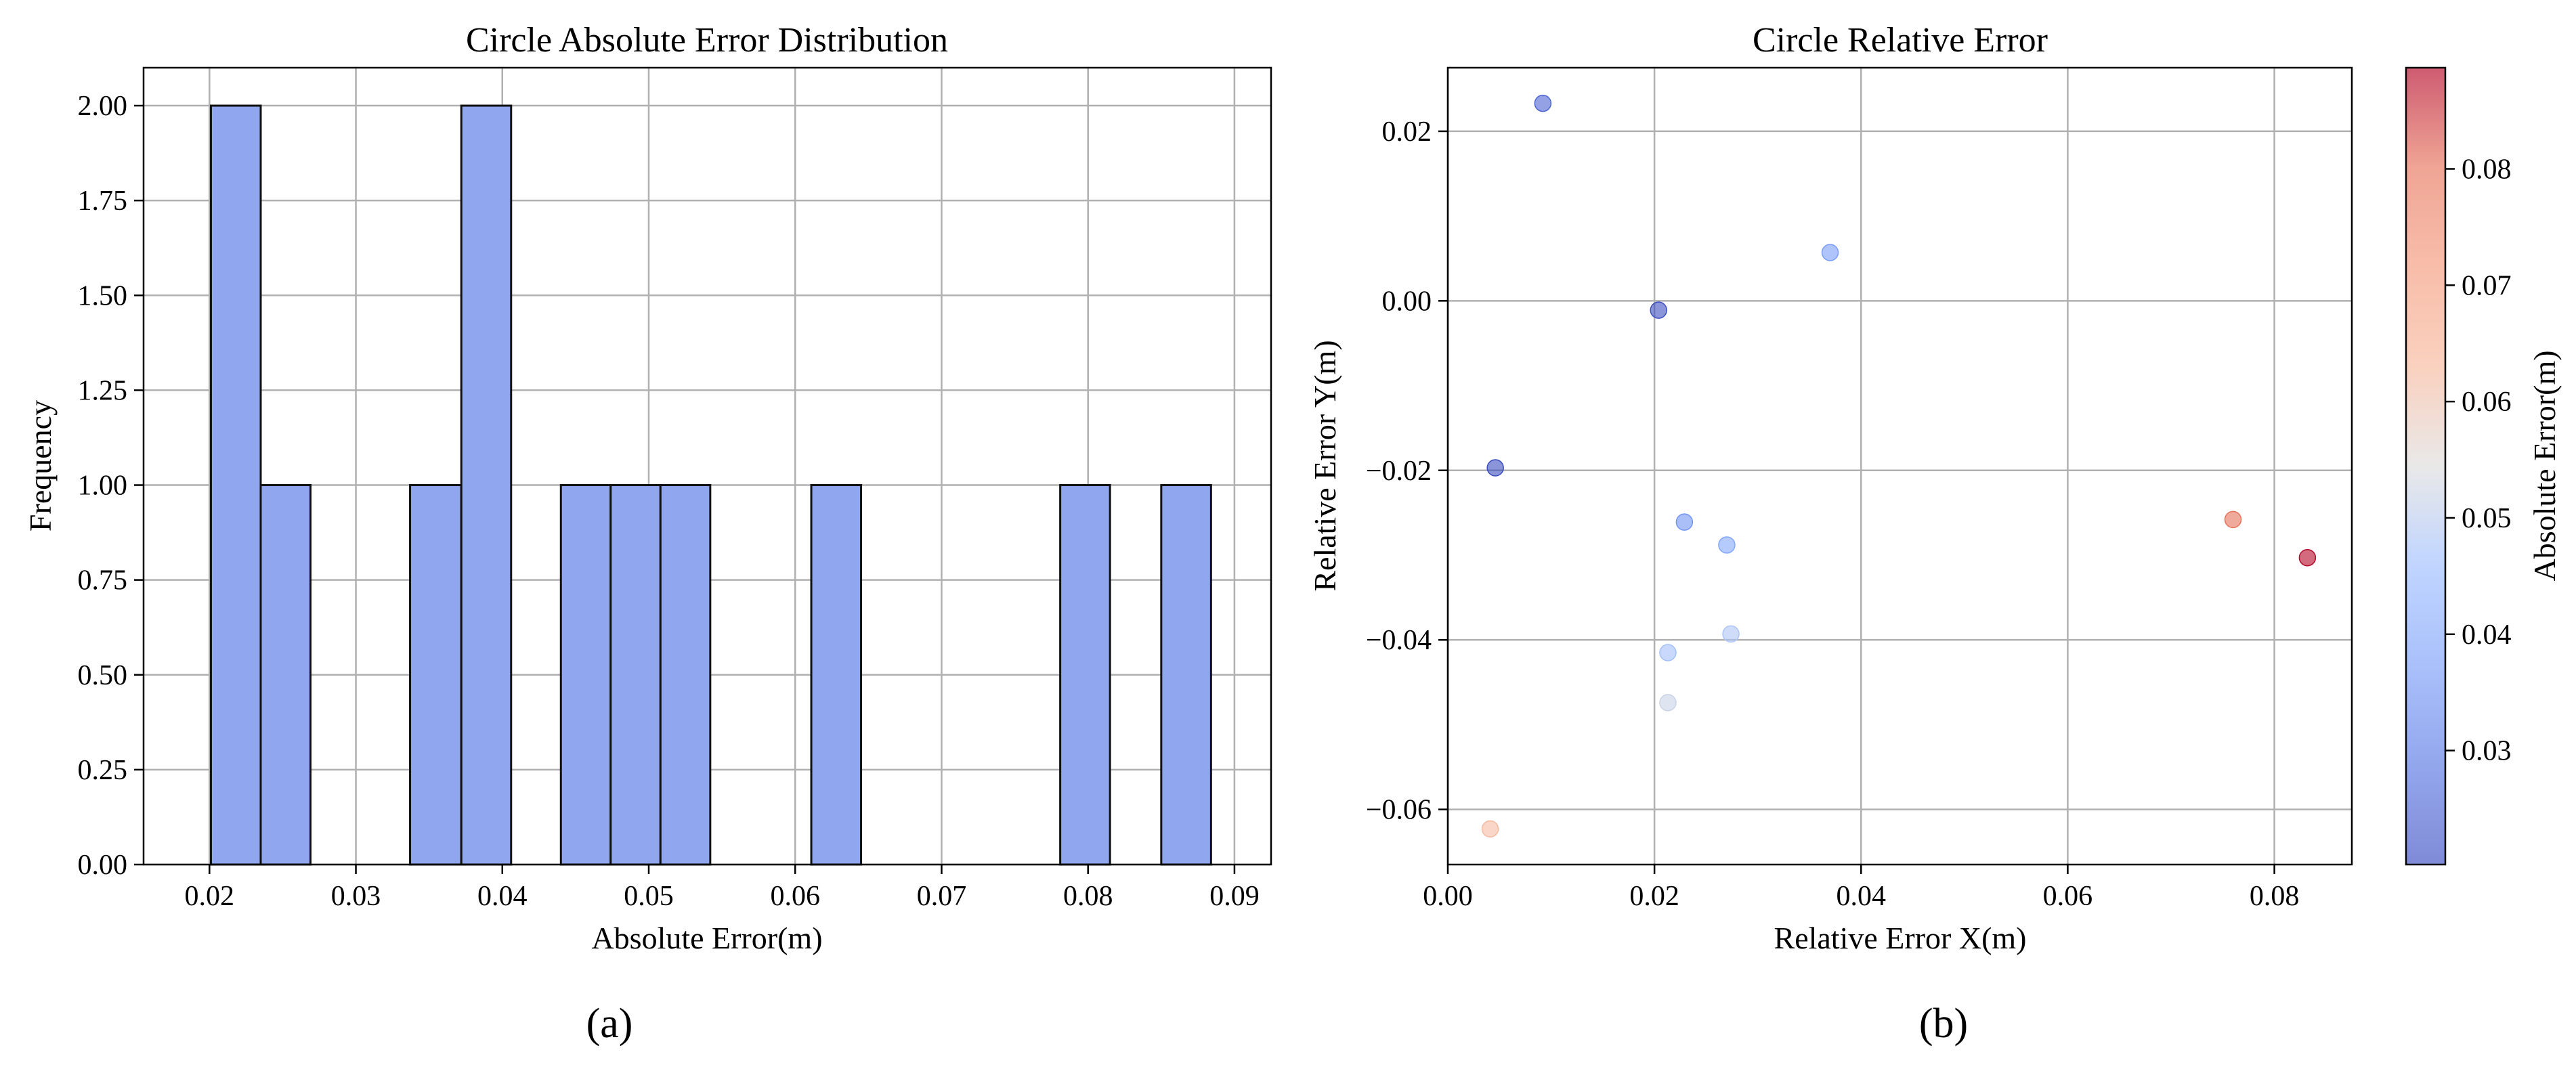 The image size is (2576, 1069). What do you see at coordinates (103, 771) in the screenshot?
I see `histogram-y-tick-label: 0.25` at bounding box center [103, 771].